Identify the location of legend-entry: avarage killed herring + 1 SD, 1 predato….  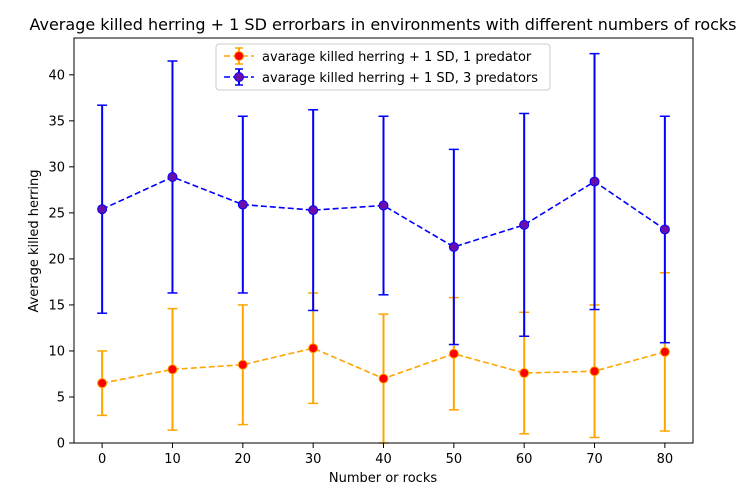
(378, 56).